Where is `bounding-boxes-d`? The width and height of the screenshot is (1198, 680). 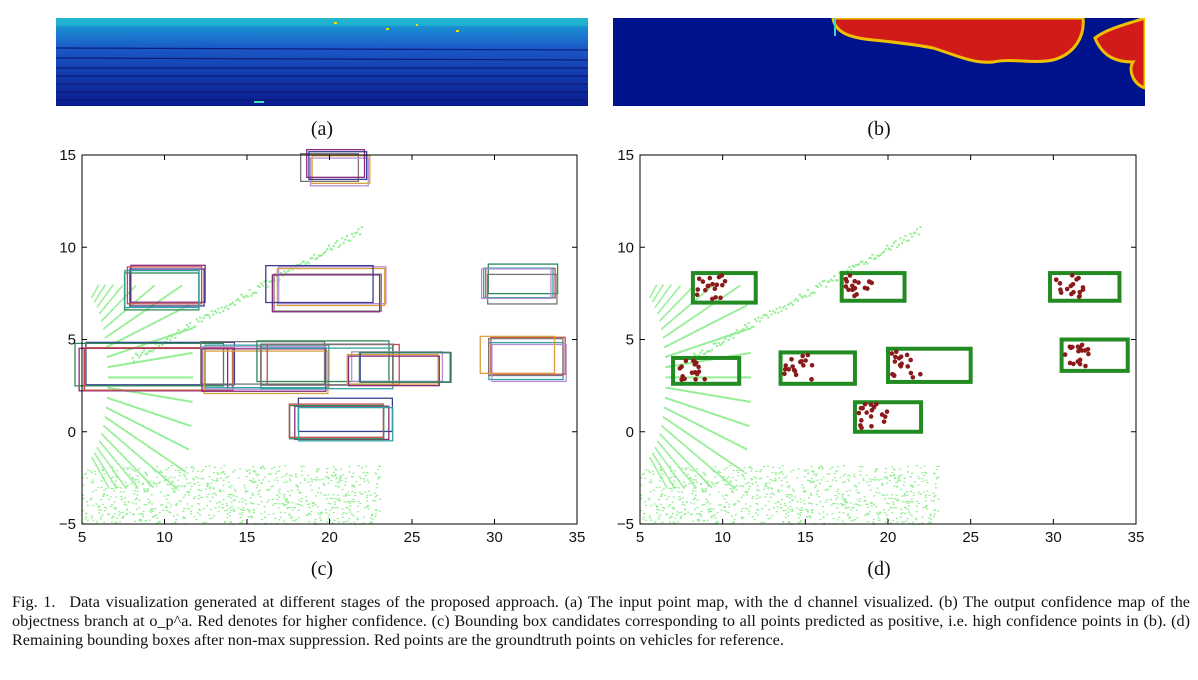 bounding-boxes-d is located at coordinates (900, 352).